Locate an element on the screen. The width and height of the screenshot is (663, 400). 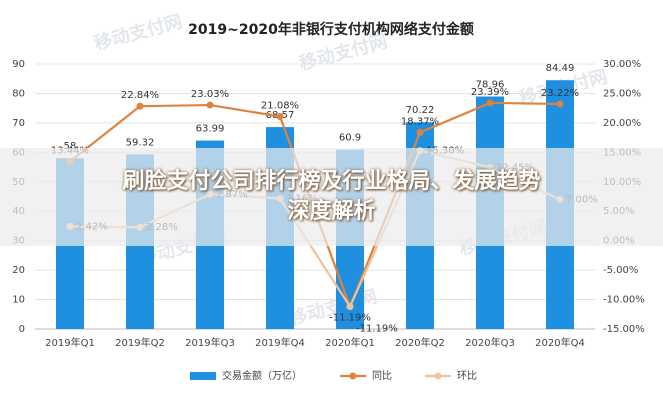
bar-value-label: 60.9 is located at coordinates (350, 138).